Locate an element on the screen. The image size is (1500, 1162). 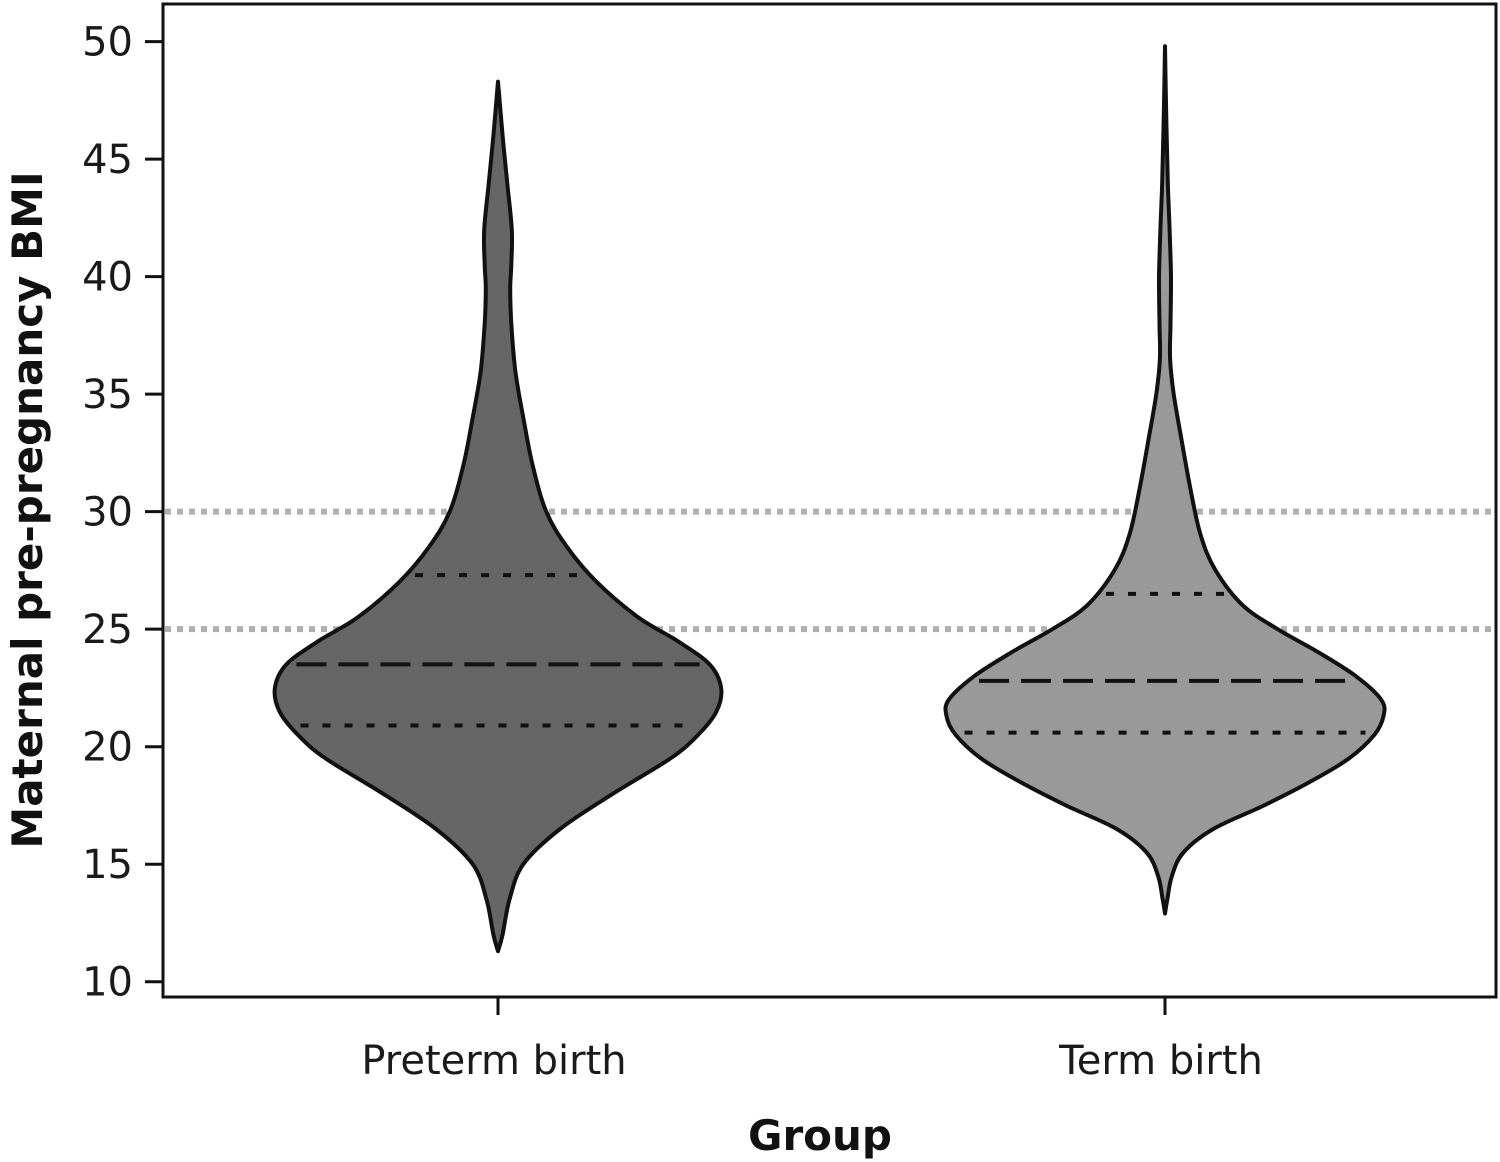
quantile-lines is located at coordinates (831, 654).